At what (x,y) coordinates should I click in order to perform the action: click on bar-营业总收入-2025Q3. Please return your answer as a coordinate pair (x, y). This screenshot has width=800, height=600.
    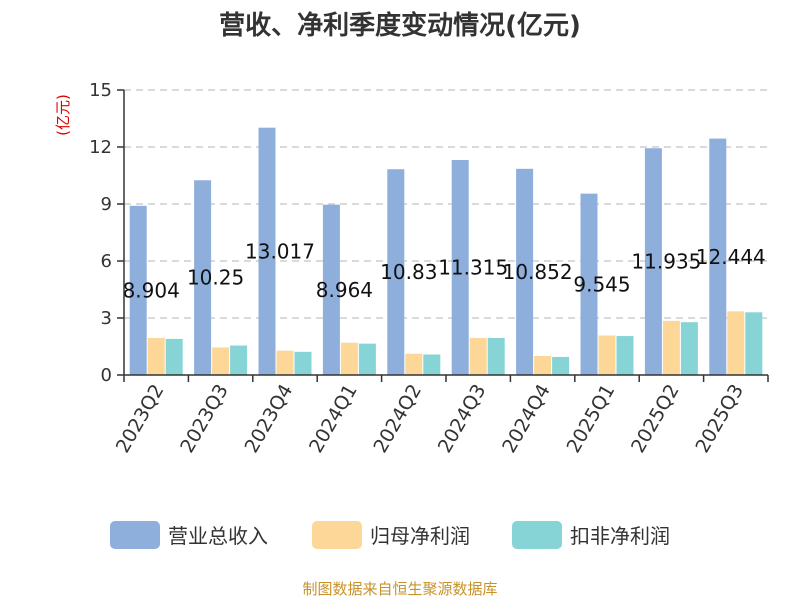
    Looking at the image, I should click on (718, 256).